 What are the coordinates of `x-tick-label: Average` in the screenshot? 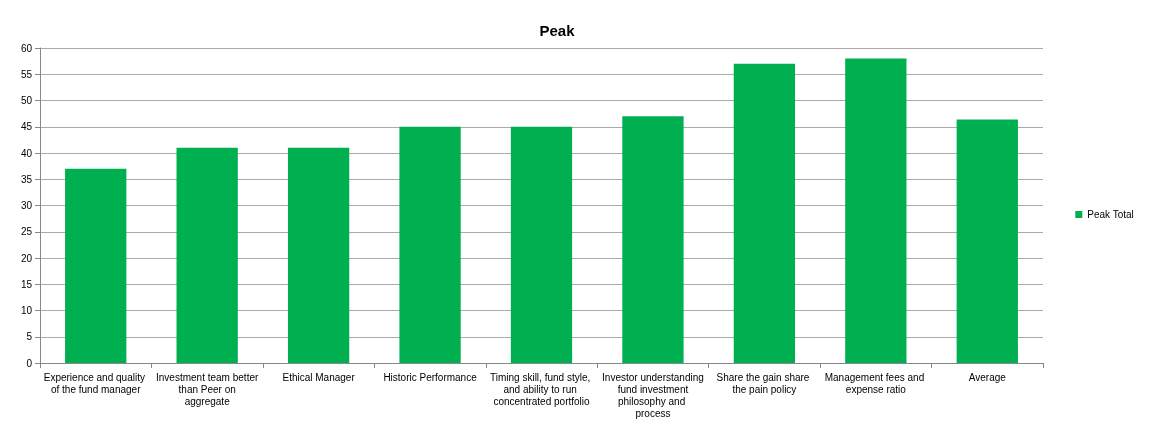 It's located at (987, 377).